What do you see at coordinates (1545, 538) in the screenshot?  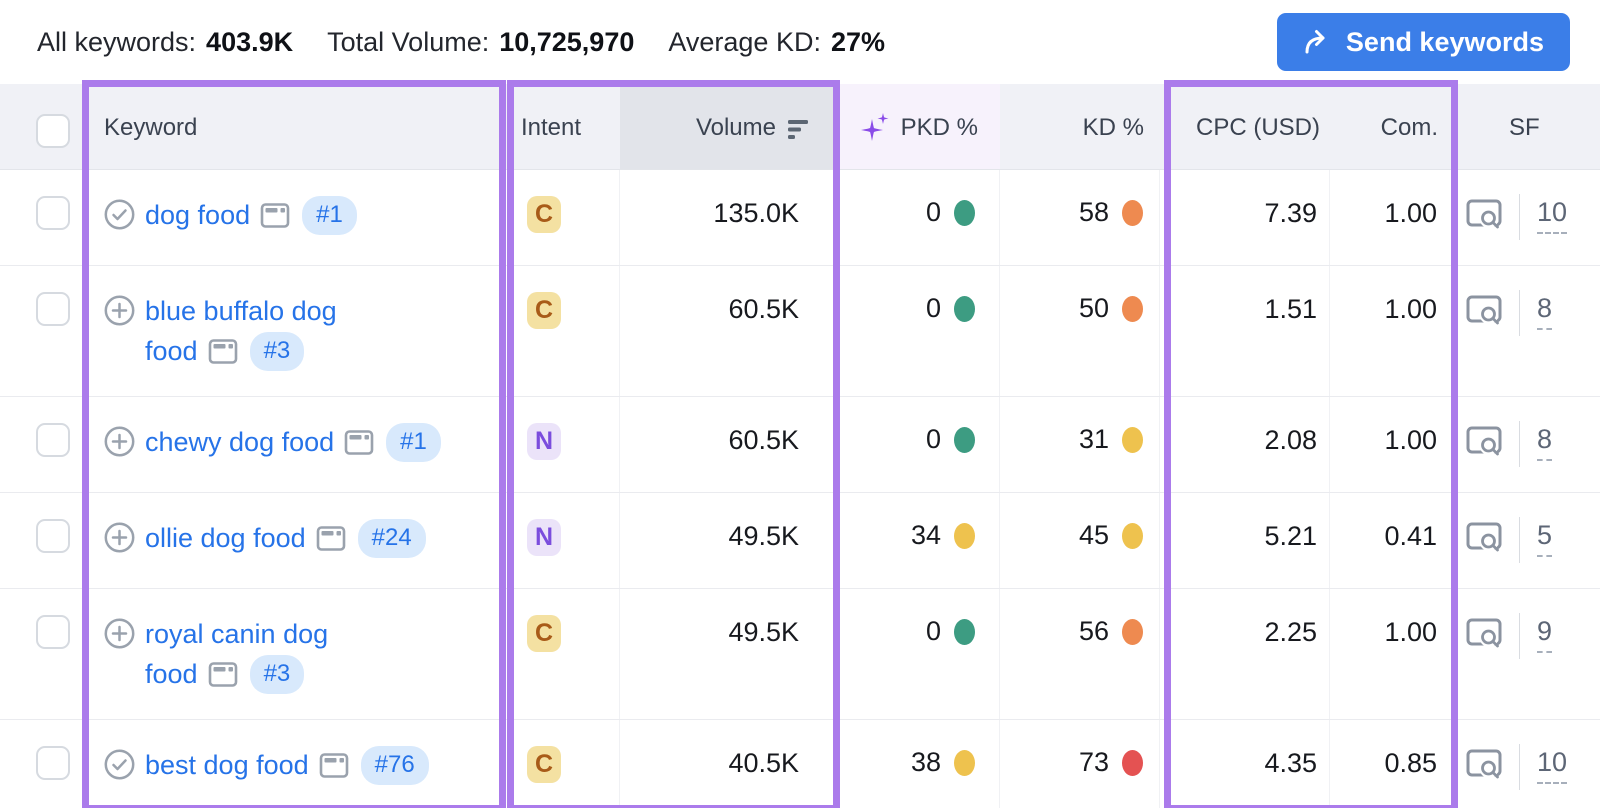 I see `sf-value: 5` at bounding box center [1545, 538].